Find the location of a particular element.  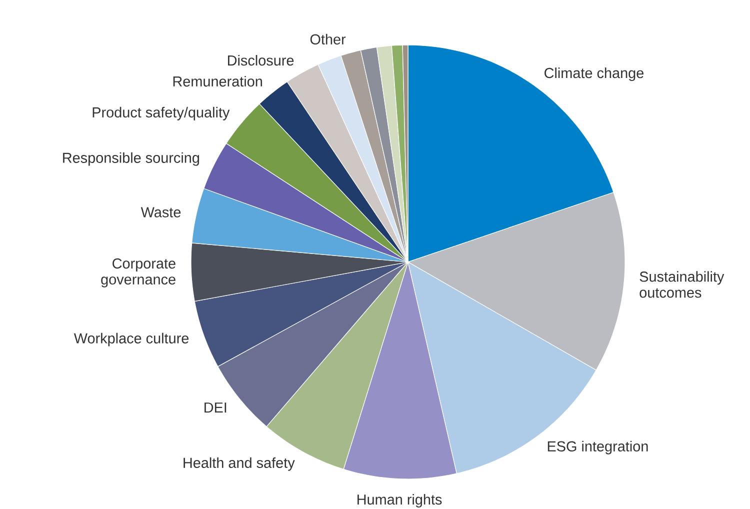

slice-label: Responsible sourcing is located at coordinates (131, 159).